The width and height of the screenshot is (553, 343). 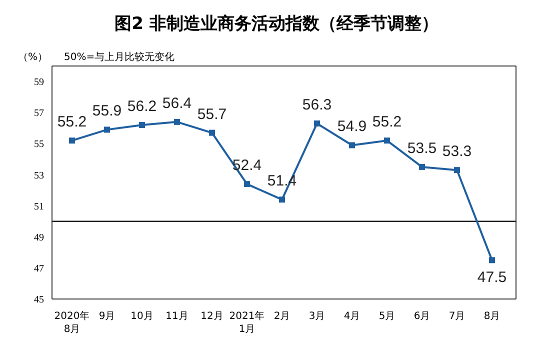 I want to click on y-tick-label: 45, so click(x=39, y=300).